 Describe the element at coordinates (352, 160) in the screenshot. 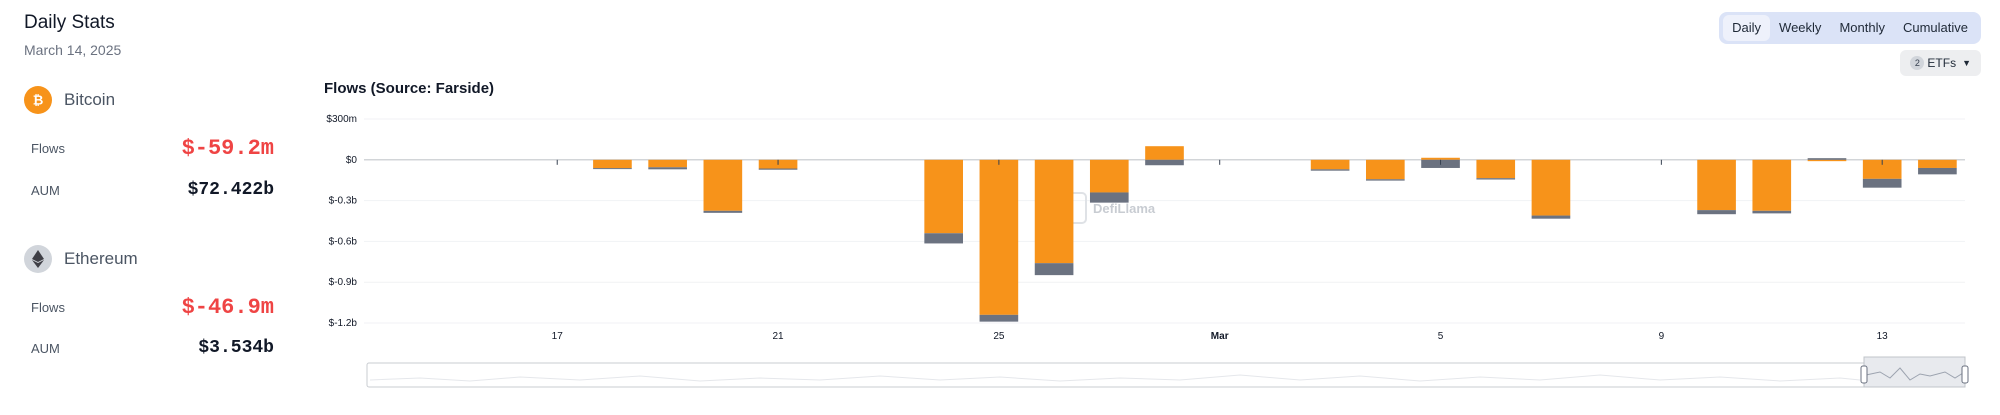

I see `y-tick-label: $0` at that location.